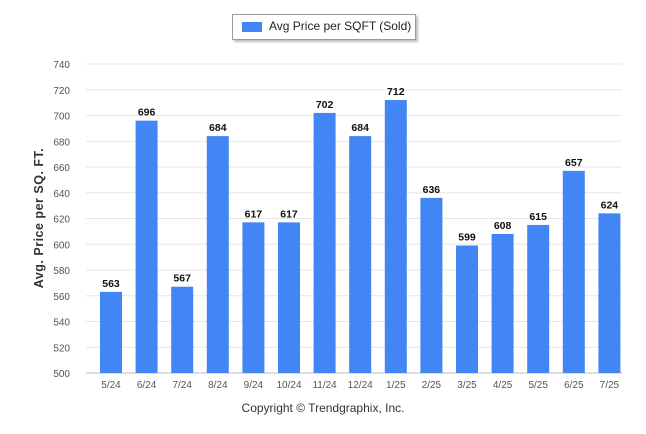 This screenshot has height=434, width=646. What do you see at coordinates (61, 271) in the screenshot?
I see `y-tick-label: 580` at bounding box center [61, 271].